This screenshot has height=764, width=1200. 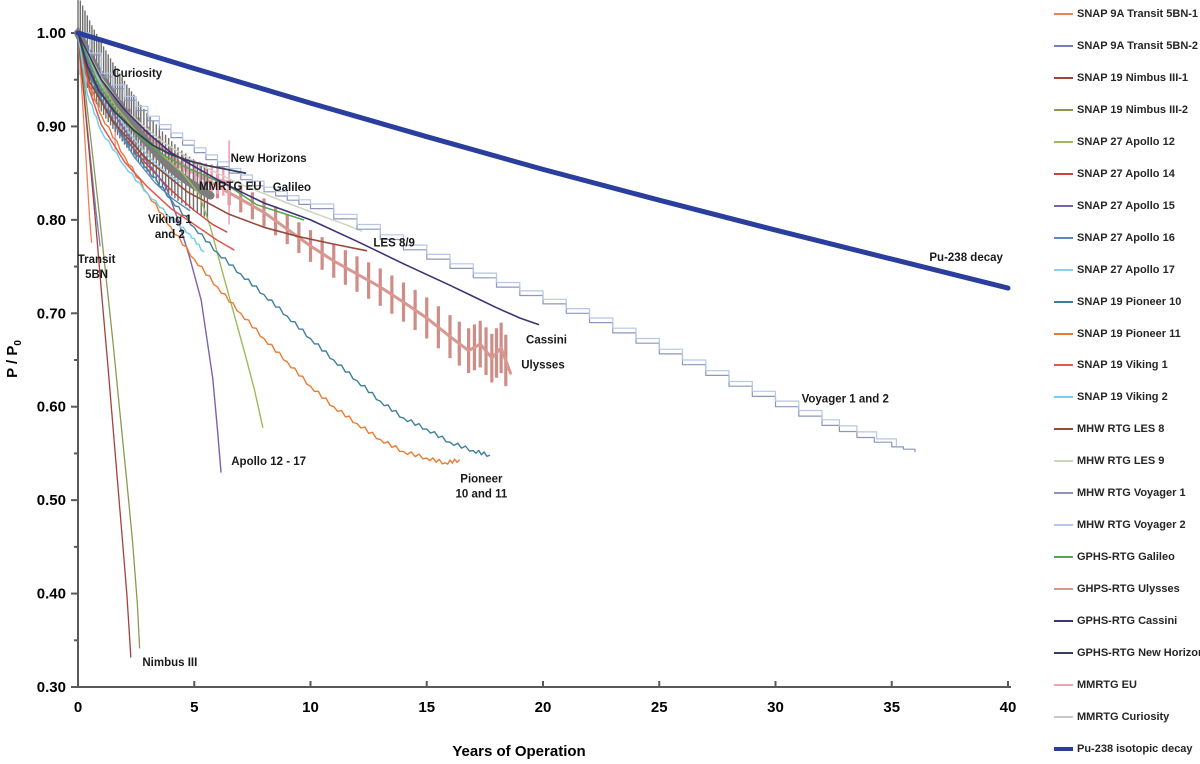 I want to click on legend-item-gphs-rtg-new-horizons: GPHS-RTG New Horizons, so click(x=1127, y=653).